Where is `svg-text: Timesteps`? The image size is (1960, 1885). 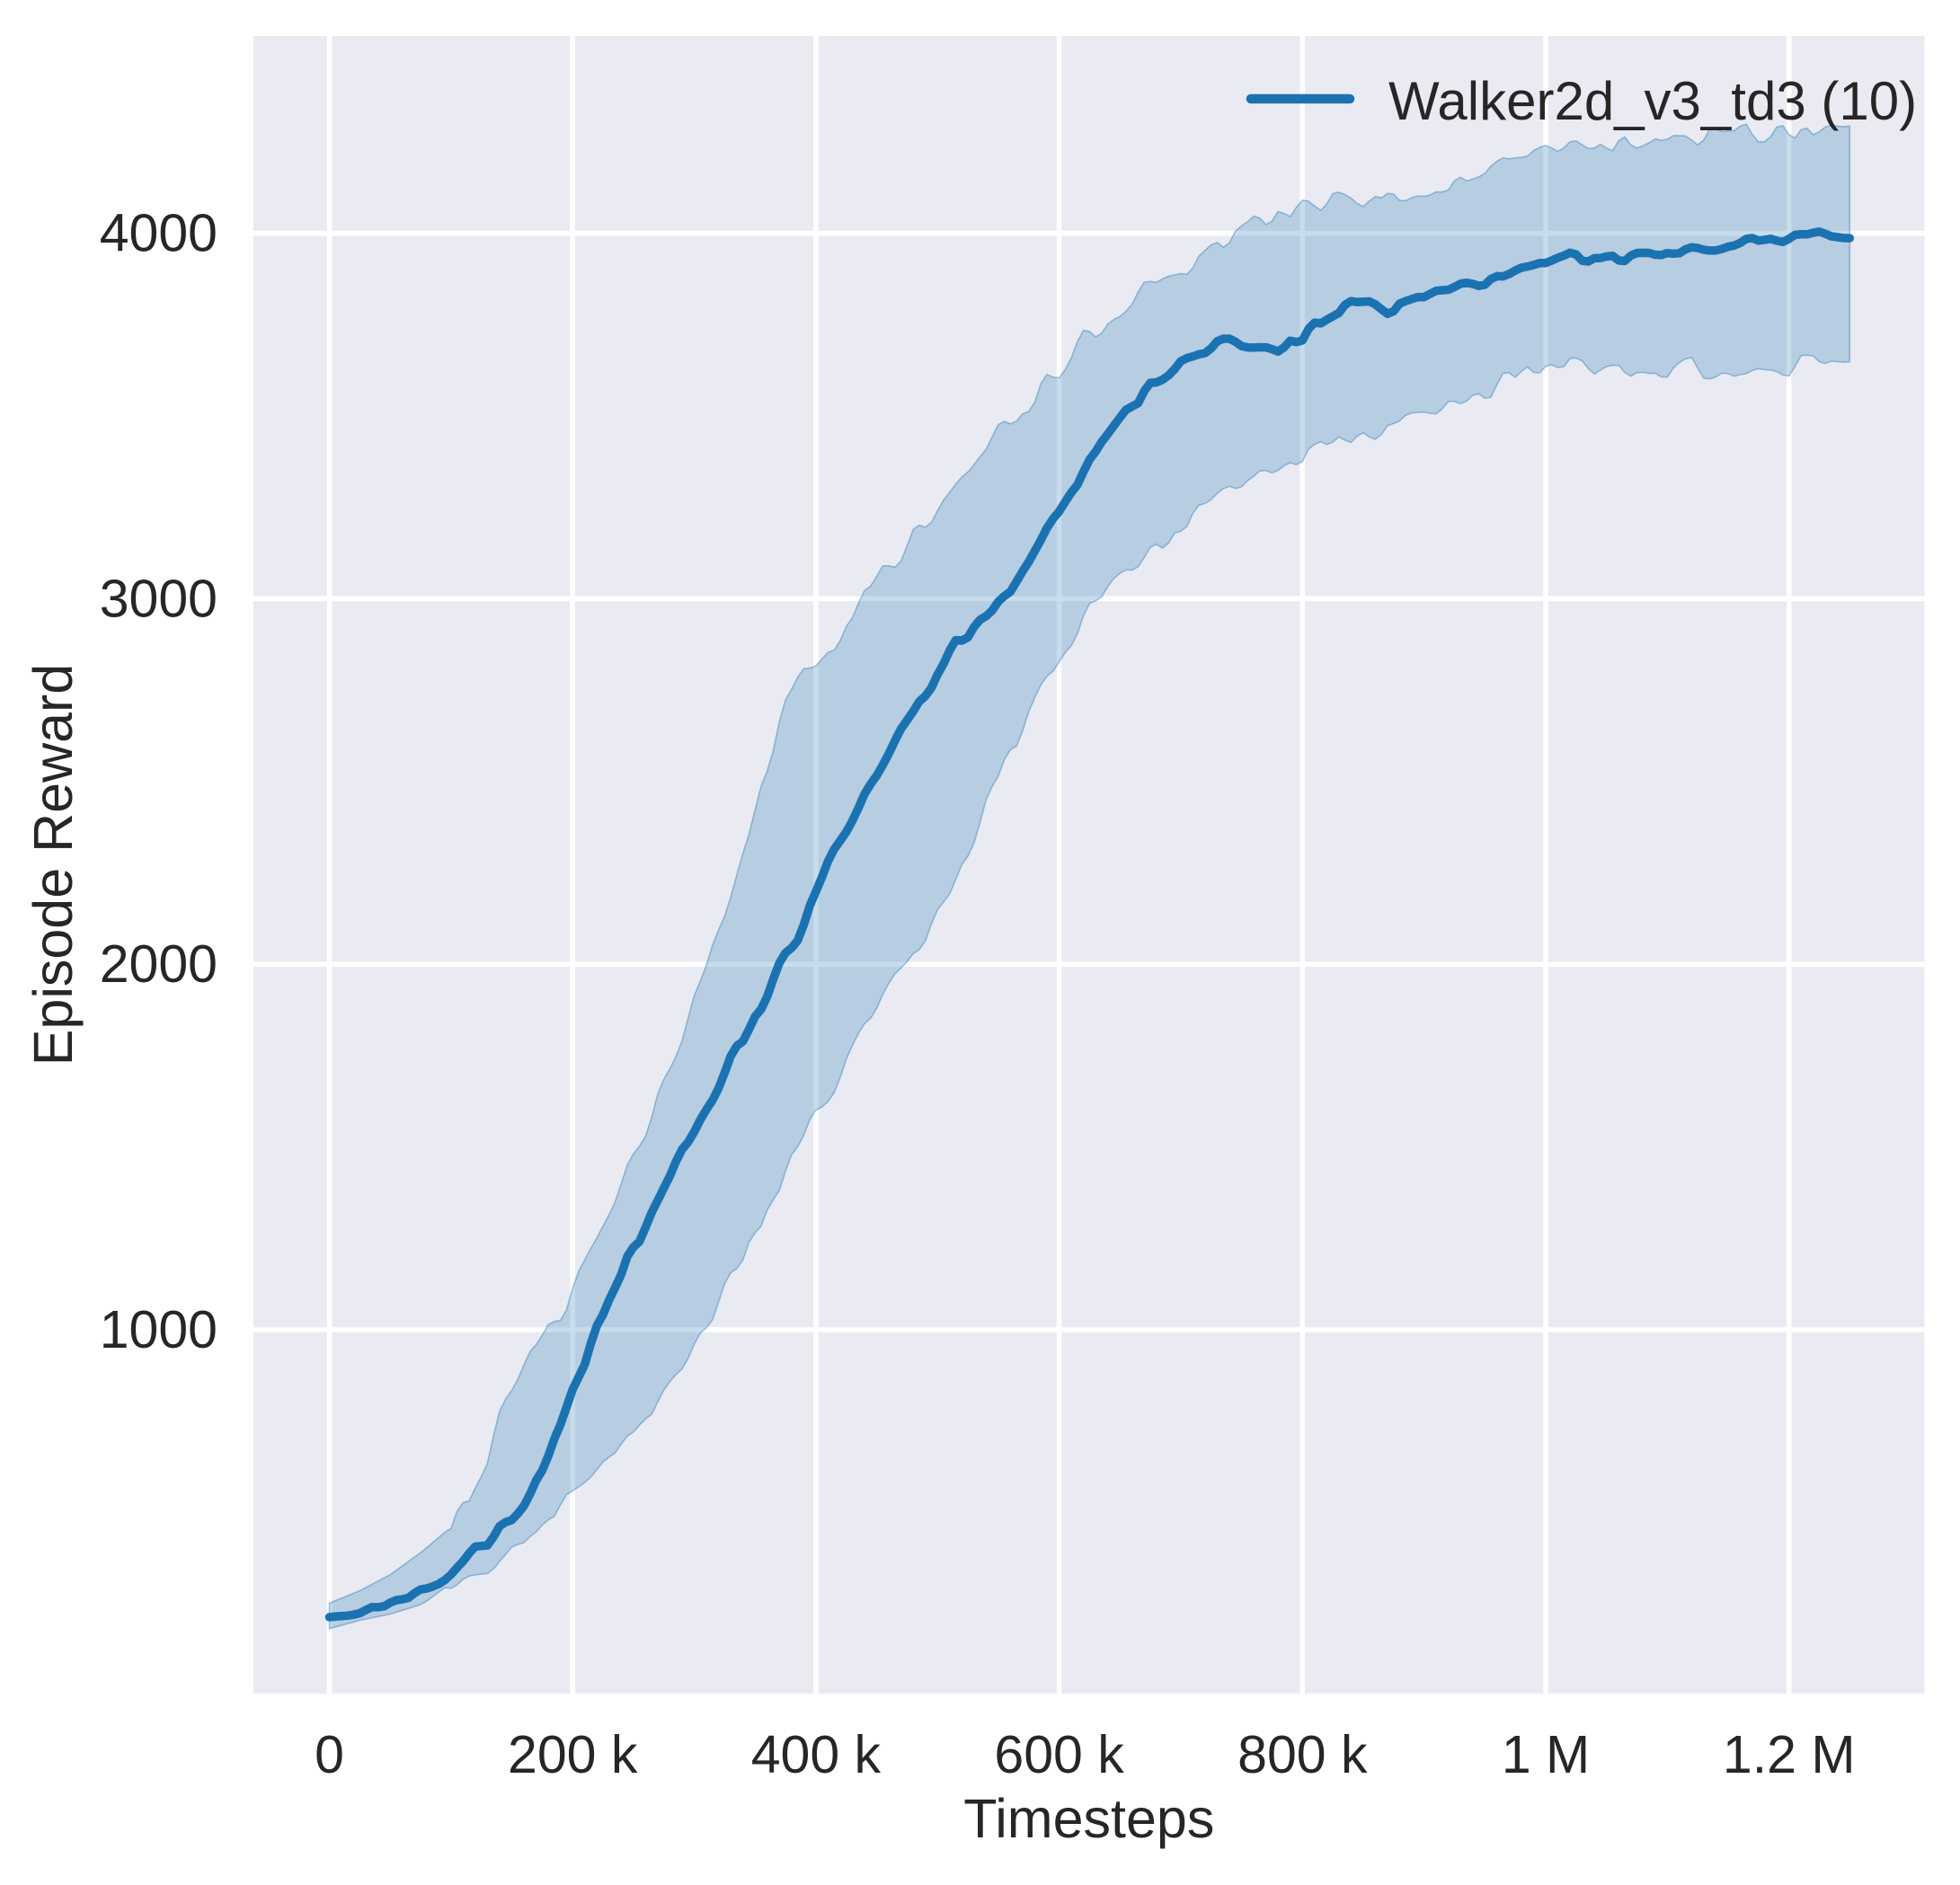 svg-text: Timesteps is located at coordinates (1088, 1818).